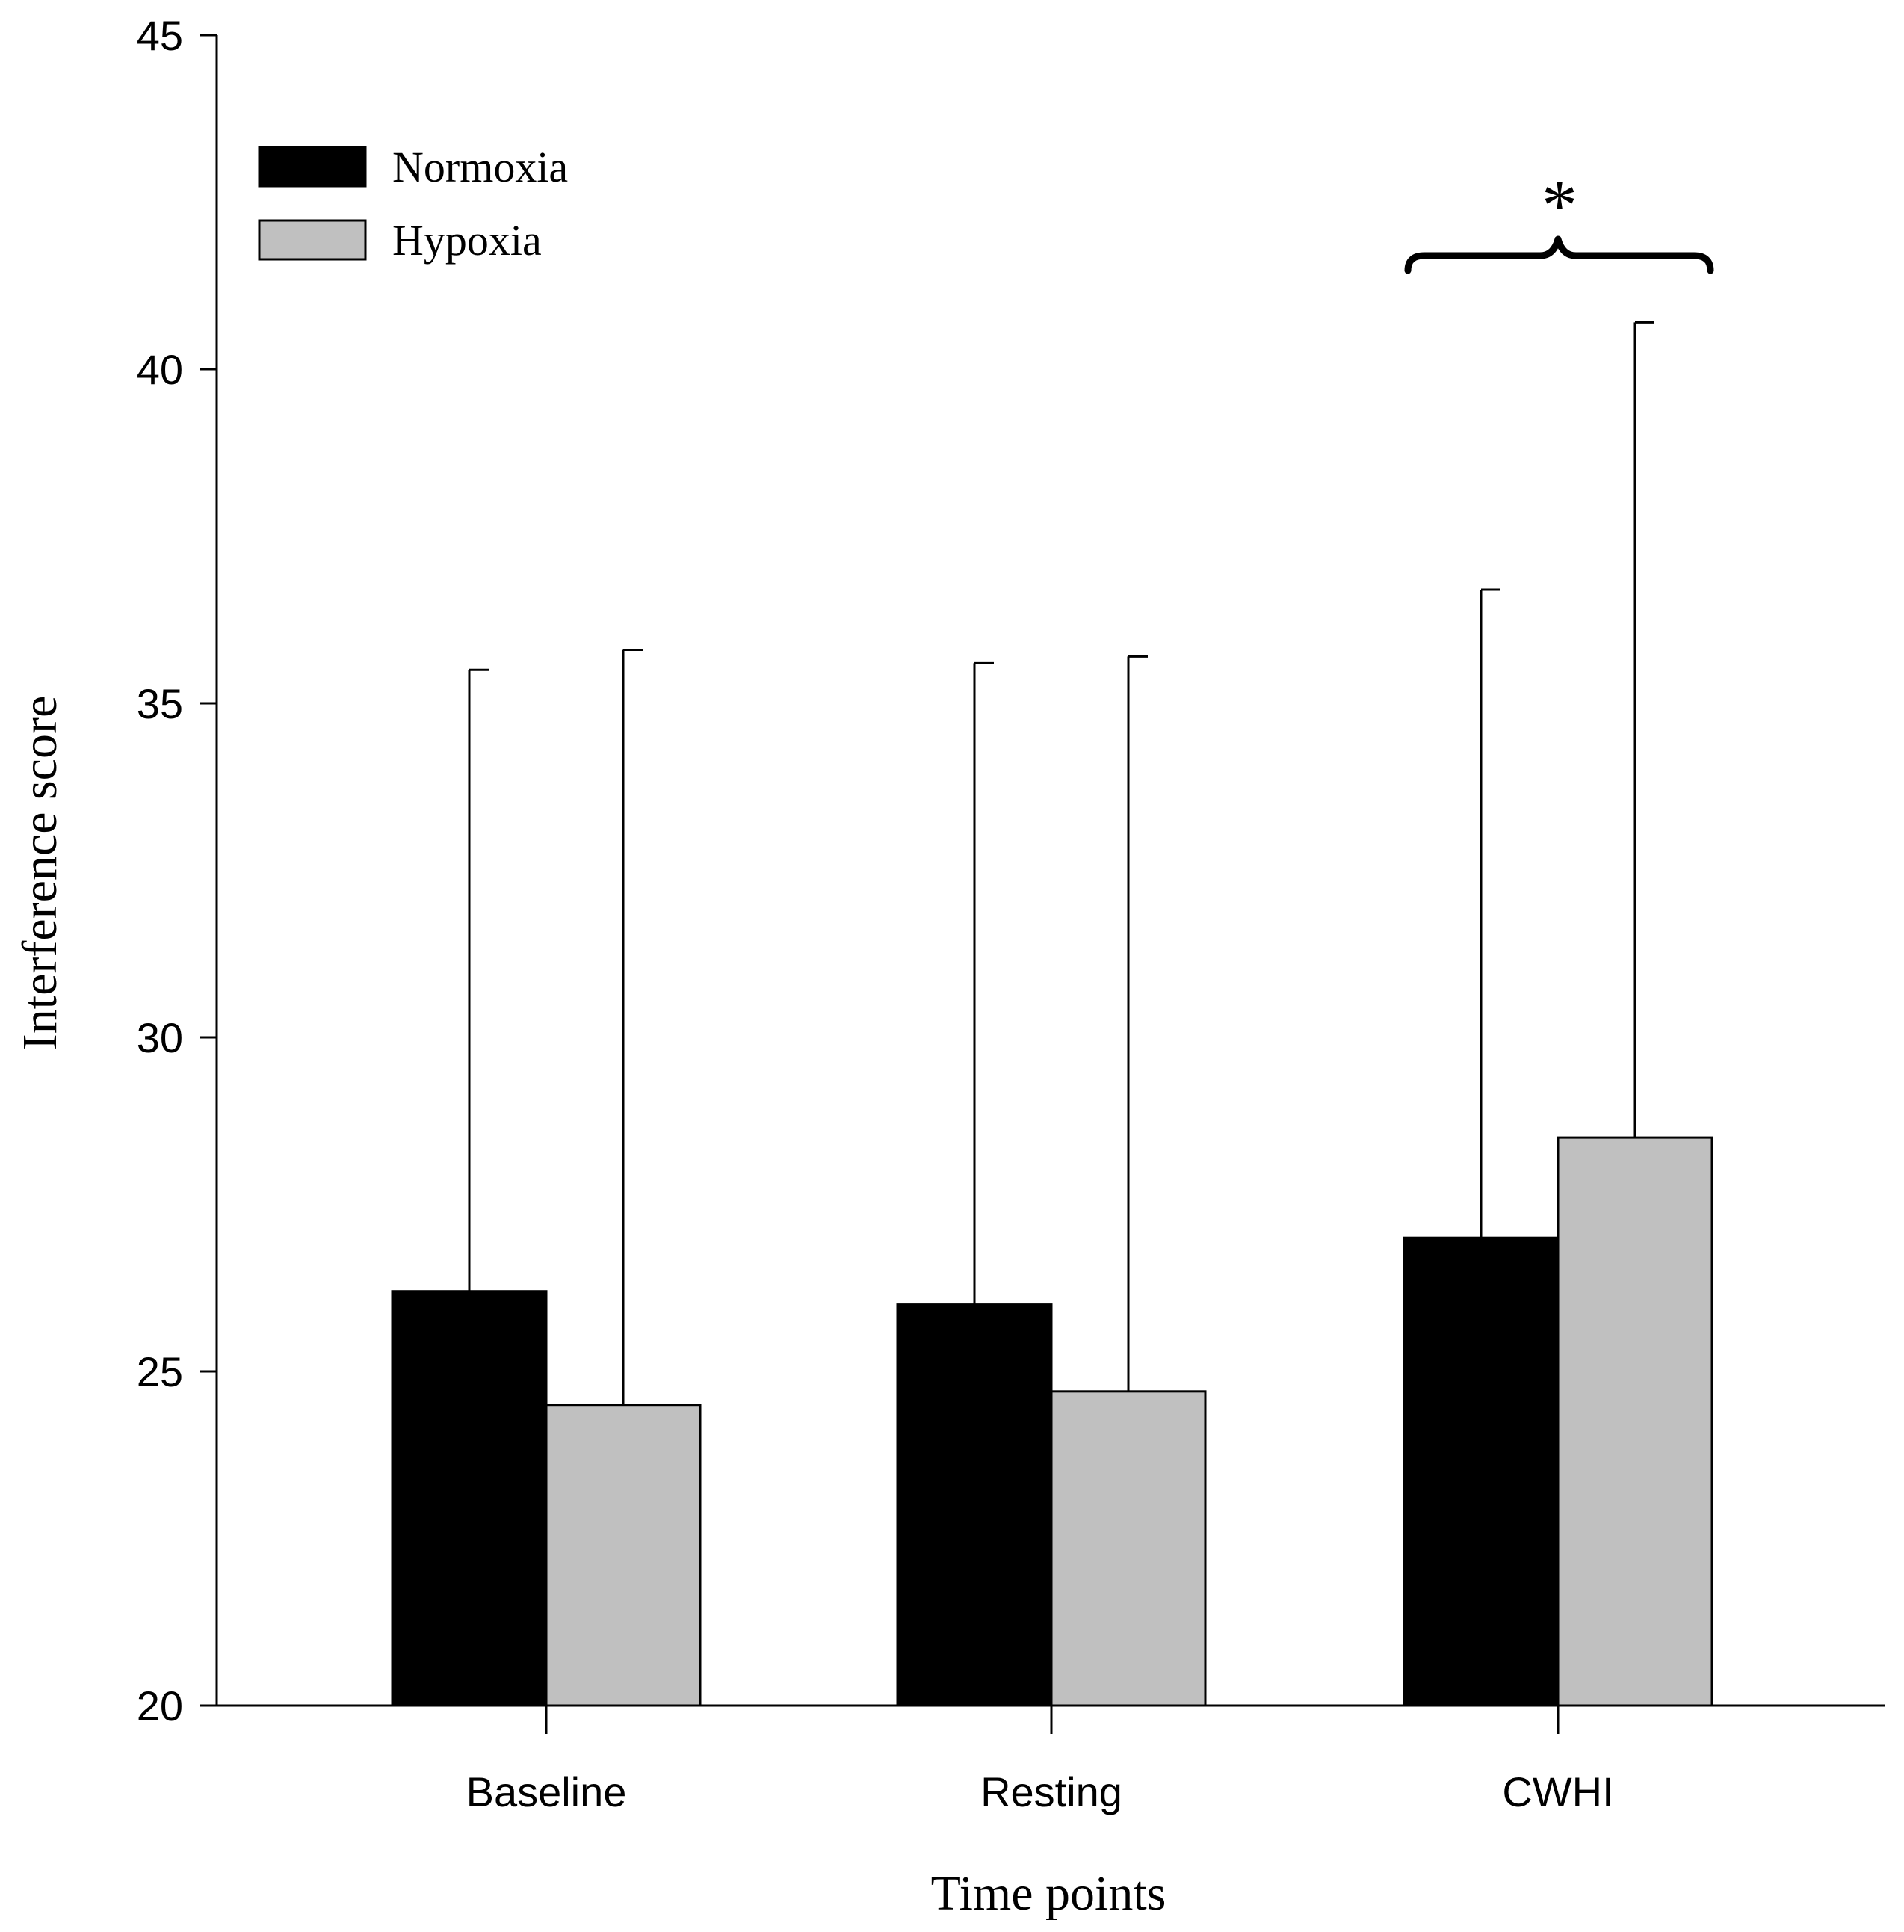 The image size is (1904, 1932). Describe the element at coordinates (1559, 205) in the screenshot. I see `significance-asterisk: *` at that location.